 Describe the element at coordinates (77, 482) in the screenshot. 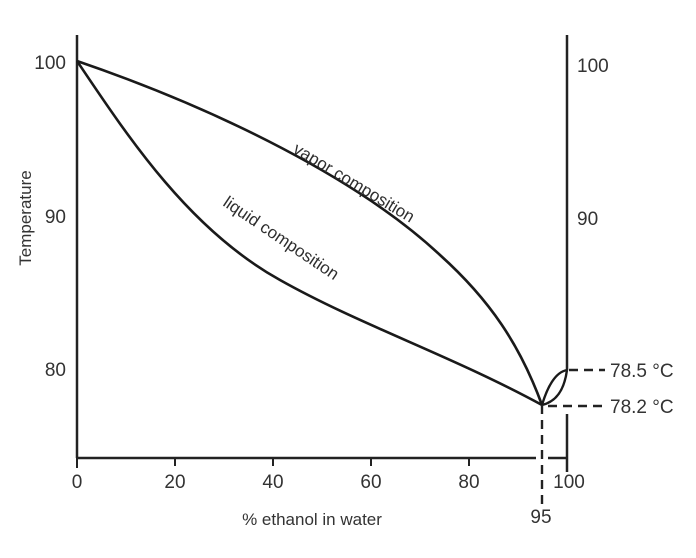

I see `x-tick-0: 0` at that location.